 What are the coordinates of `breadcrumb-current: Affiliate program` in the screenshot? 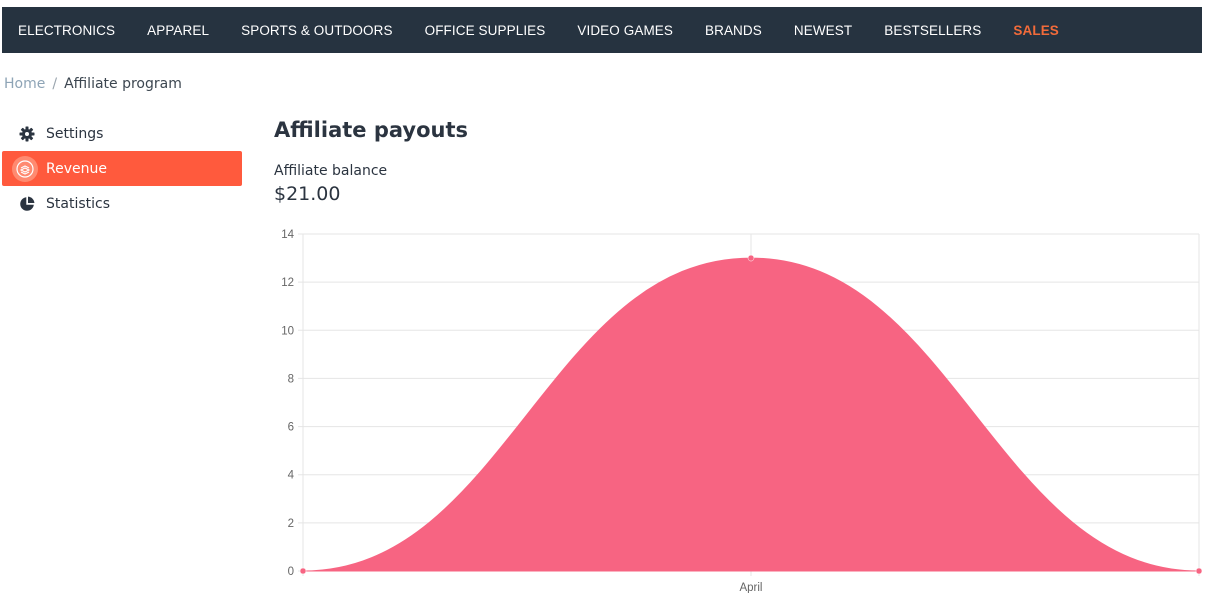 It's located at (123, 84).